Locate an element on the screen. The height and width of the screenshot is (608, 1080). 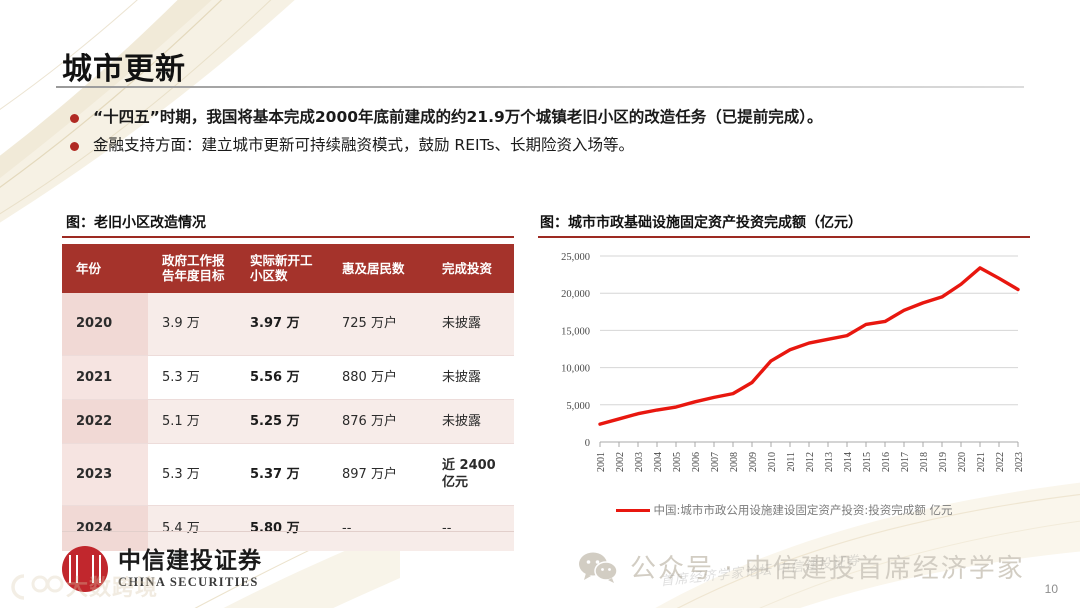
svg-text: 2013 is located at coordinates (829, 462).